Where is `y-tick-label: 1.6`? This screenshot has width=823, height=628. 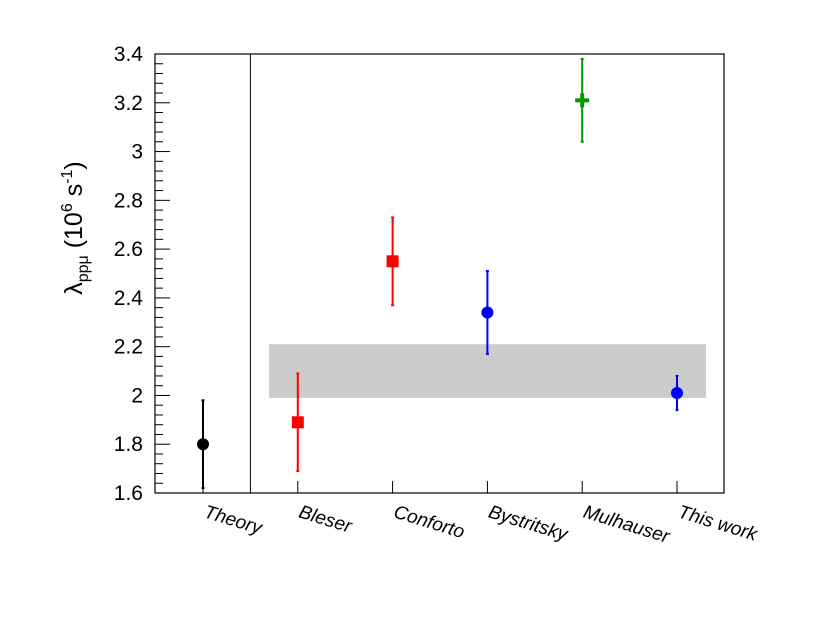
y-tick-label: 1.6 is located at coordinates (128, 493).